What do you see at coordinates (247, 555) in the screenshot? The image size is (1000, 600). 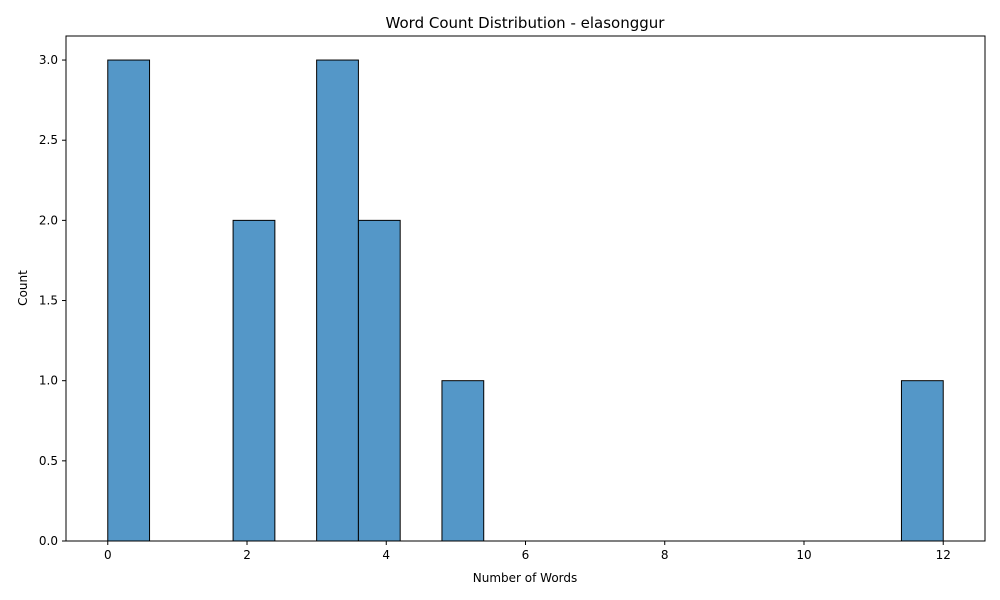 I see `x-tick-label-1: 2` at bounding box center [247, 555].